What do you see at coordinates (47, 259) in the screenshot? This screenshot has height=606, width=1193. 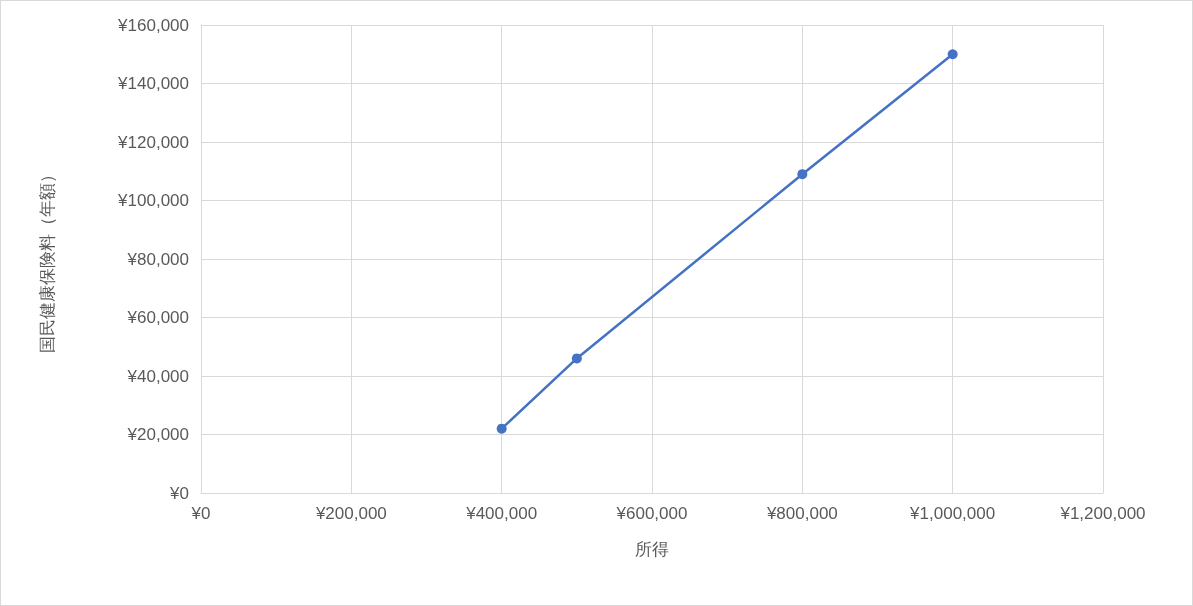 I see `y-axis-title: 国民健康保険料（年額）` at bounding box center [47, 259].